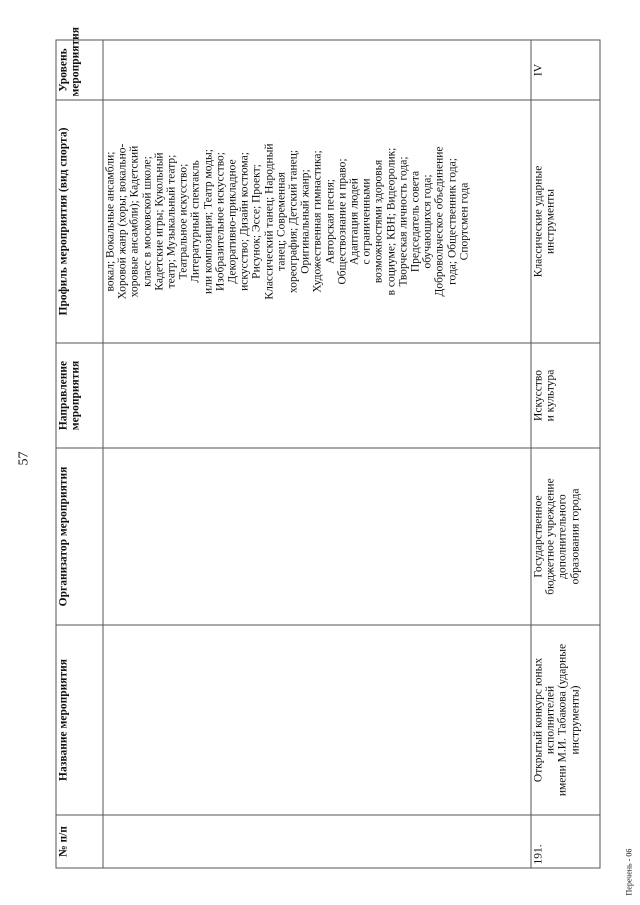 Image resolution: width=640 pixels, height=905 pixels. Describe the element at coordinates (219, 221) in the screenshot. I see `text-line: Изобразительное искусство;` at that location.